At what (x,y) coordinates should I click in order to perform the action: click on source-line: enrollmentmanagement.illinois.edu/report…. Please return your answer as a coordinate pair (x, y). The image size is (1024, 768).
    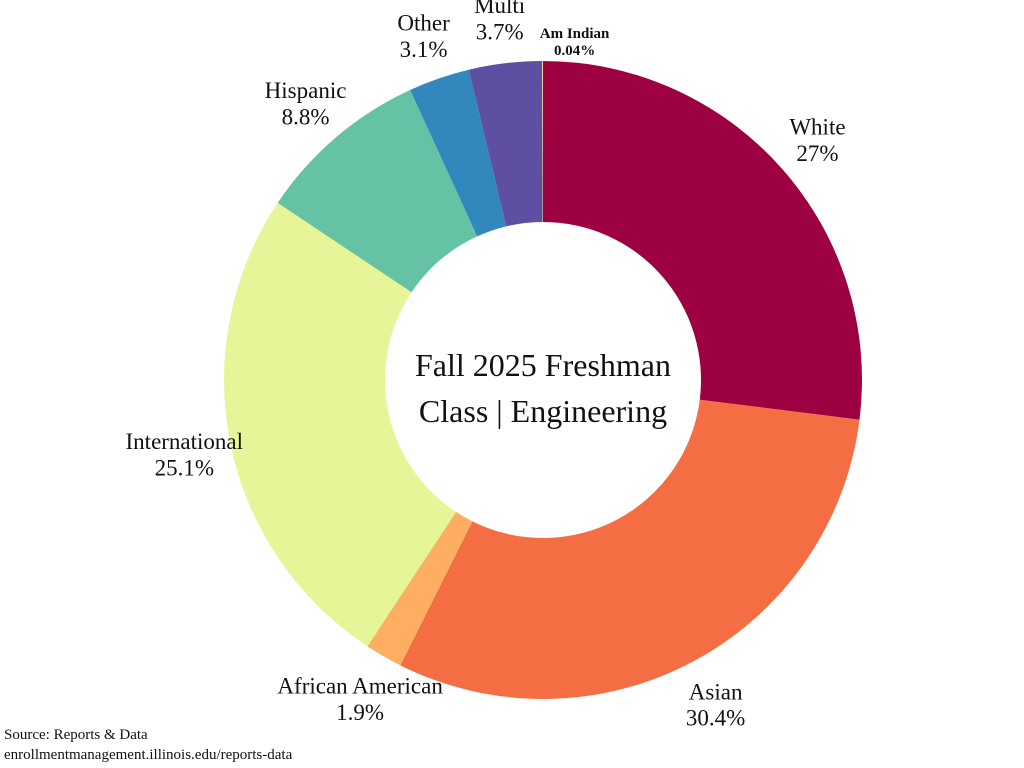
    Looking at the image, I should click on (148, 755).